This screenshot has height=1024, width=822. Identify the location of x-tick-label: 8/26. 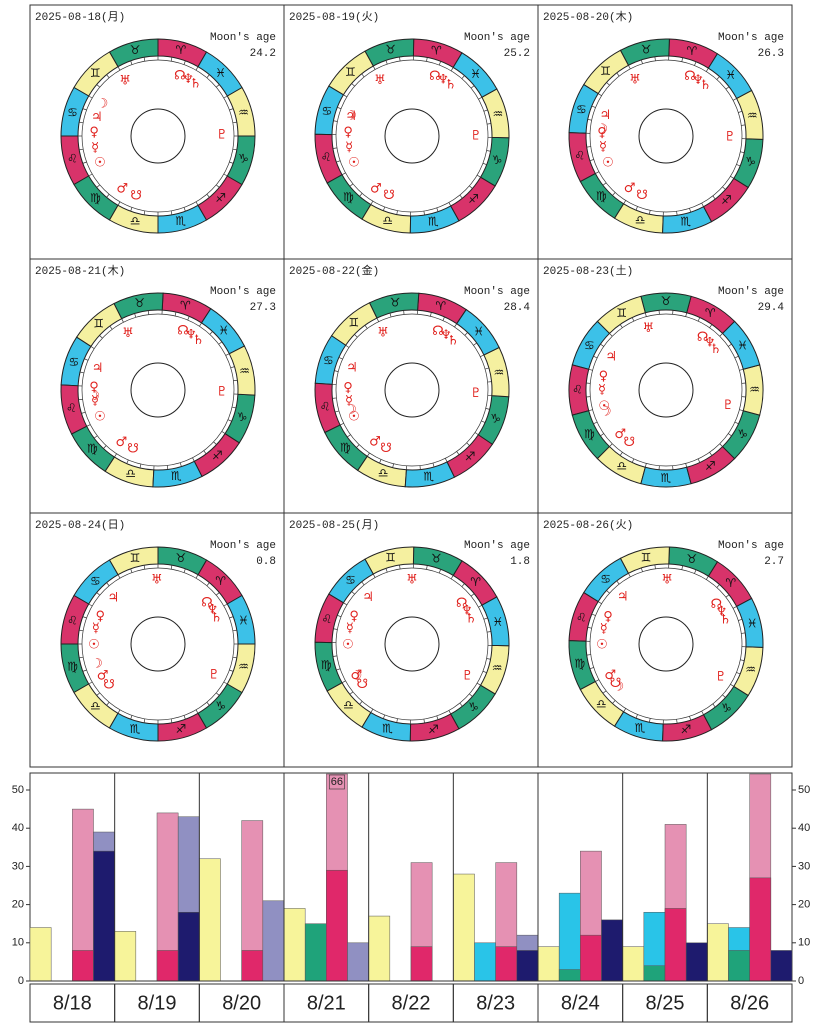
(749, 1003).